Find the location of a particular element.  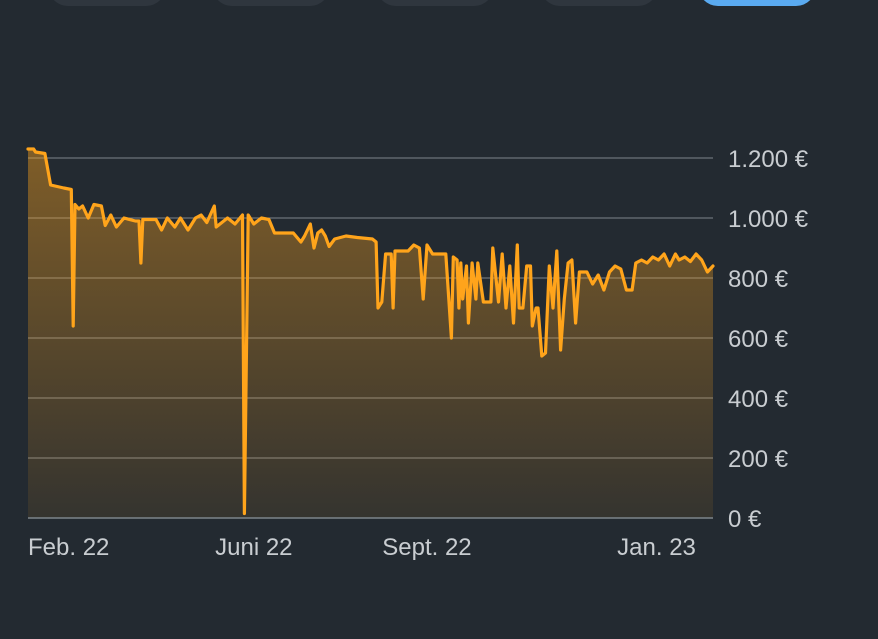

range-tab-5-active is located at coordinates (757, 3).